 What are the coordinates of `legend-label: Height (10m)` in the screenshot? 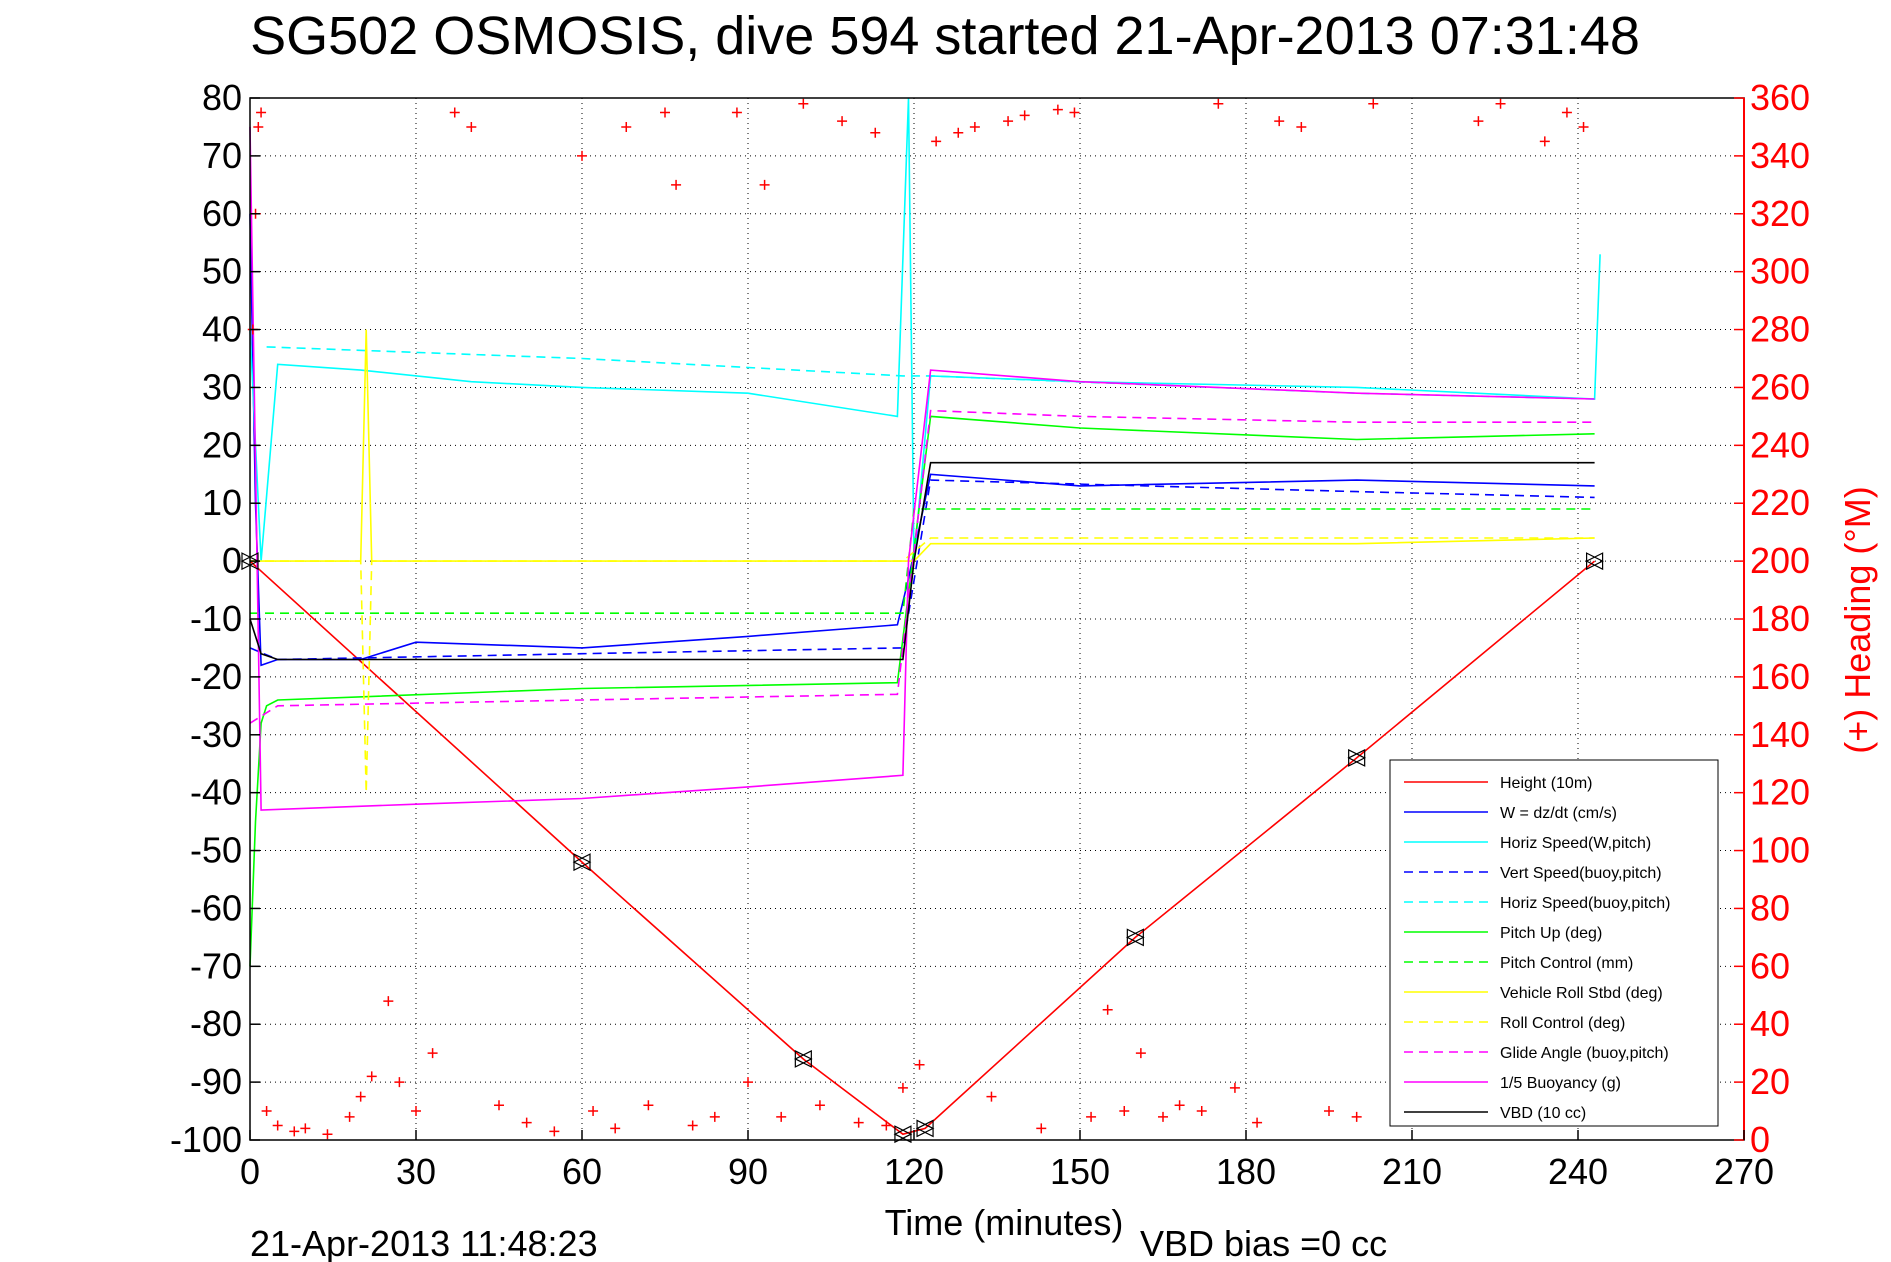 It's located at (1546, 783).